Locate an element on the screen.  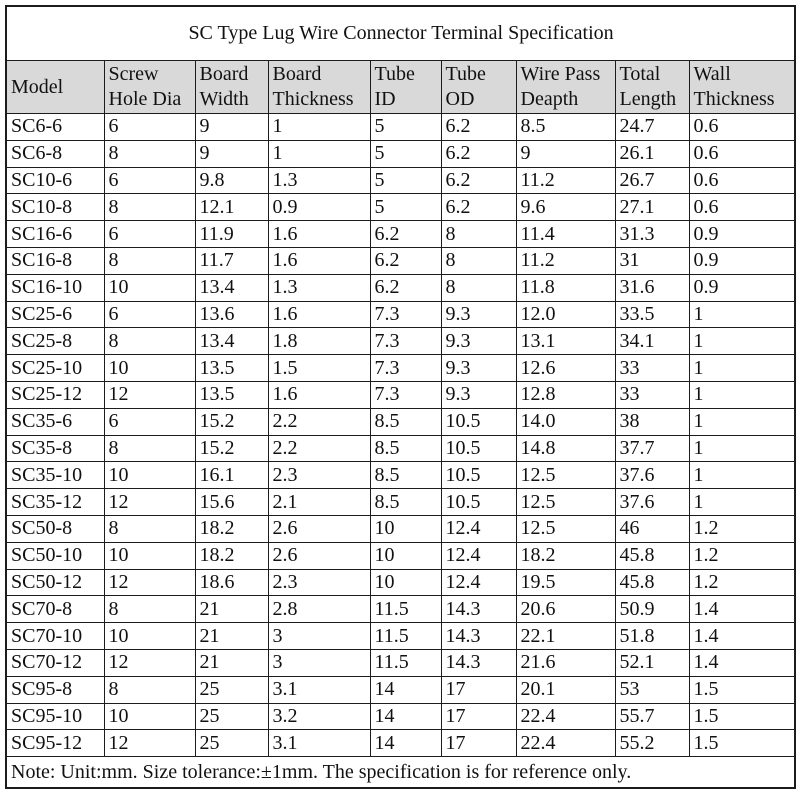
model-cell: SC95-12 is located at coordinates (55, 743).